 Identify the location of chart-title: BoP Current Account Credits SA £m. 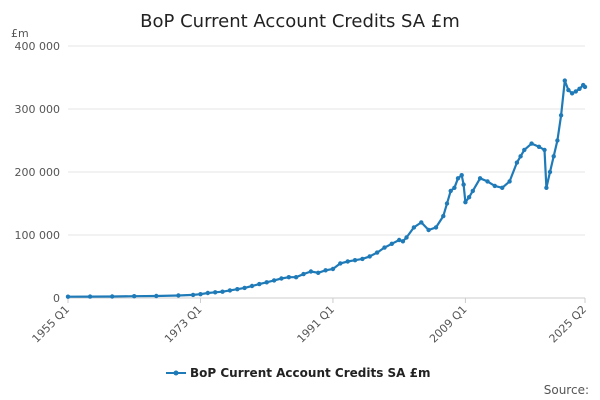
(300, 21).